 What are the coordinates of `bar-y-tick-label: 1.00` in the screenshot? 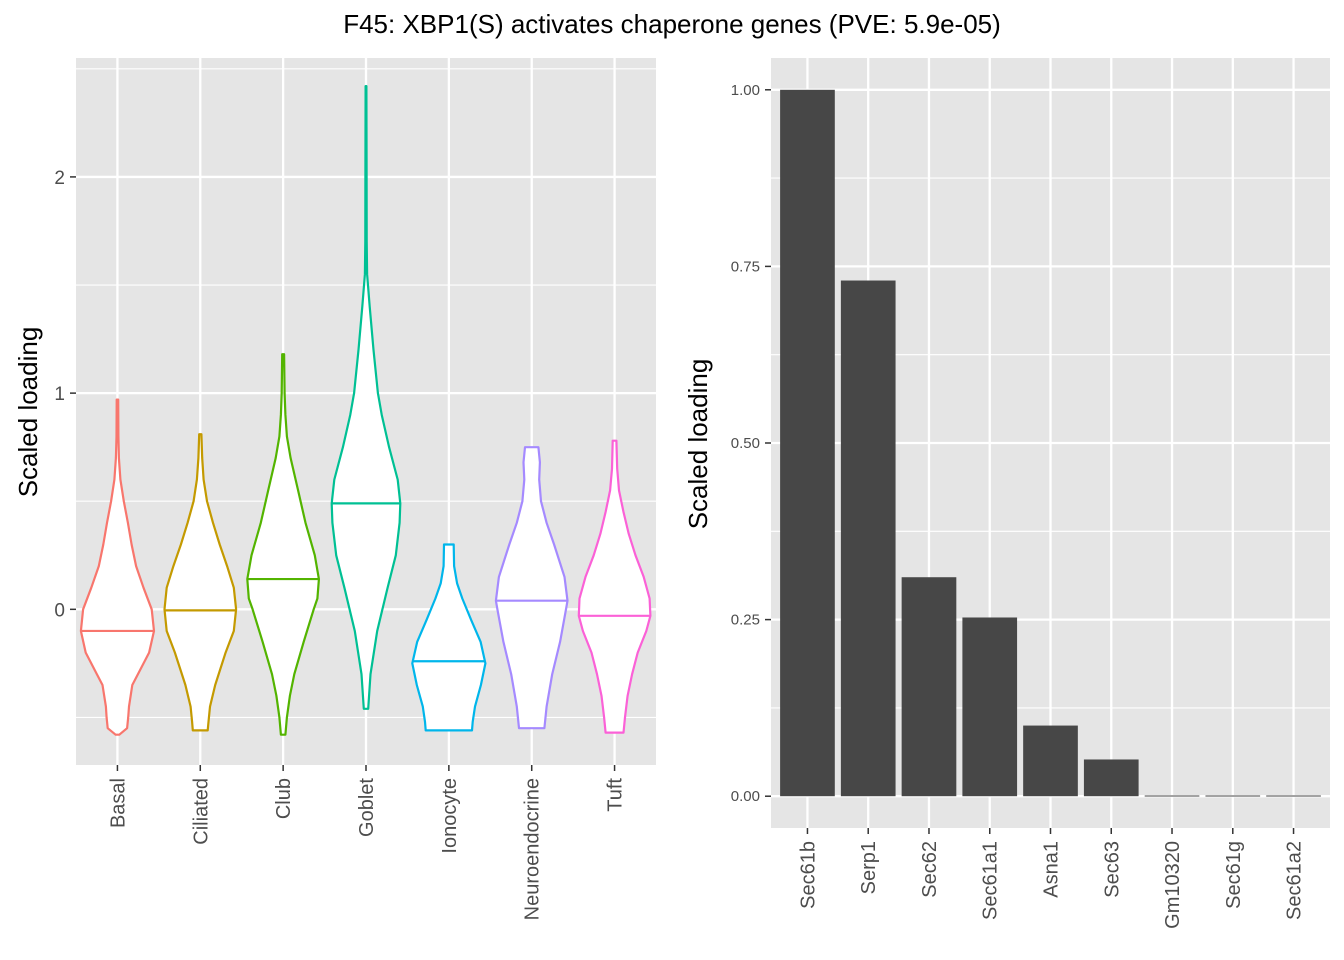 It's located at (745, 90).